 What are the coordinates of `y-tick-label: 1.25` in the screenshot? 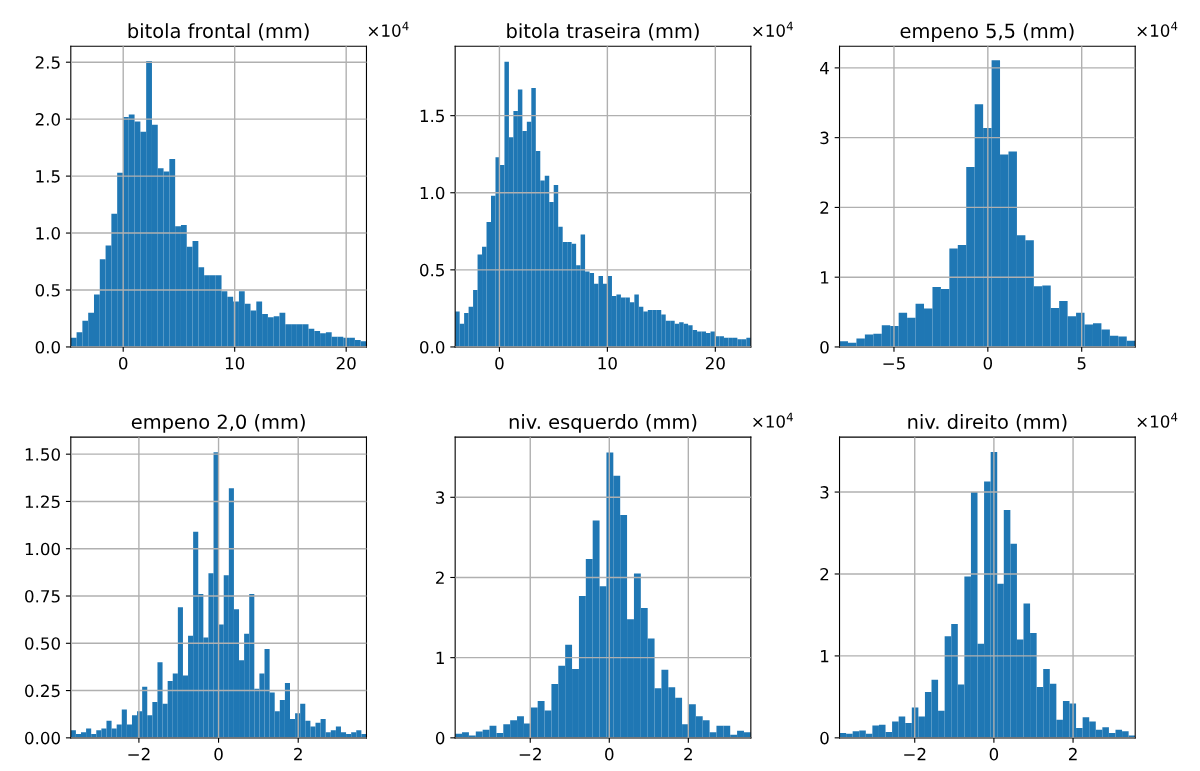 It's located at (42, 502).